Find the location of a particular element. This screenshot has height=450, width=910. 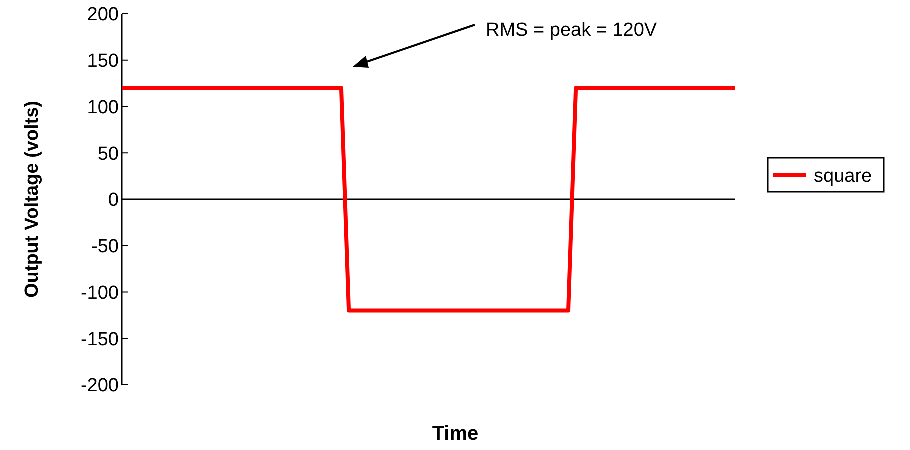

y-tick-label: 200 is located at coordinates (103, 15).